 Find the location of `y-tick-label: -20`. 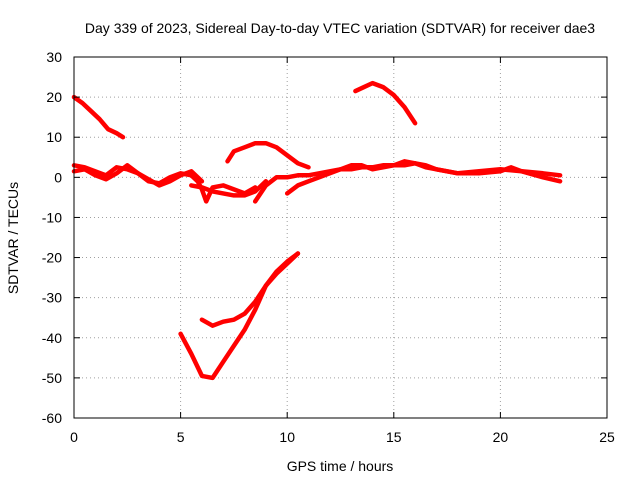

y-tick-label: -20 is located at coordinates (52, 258).